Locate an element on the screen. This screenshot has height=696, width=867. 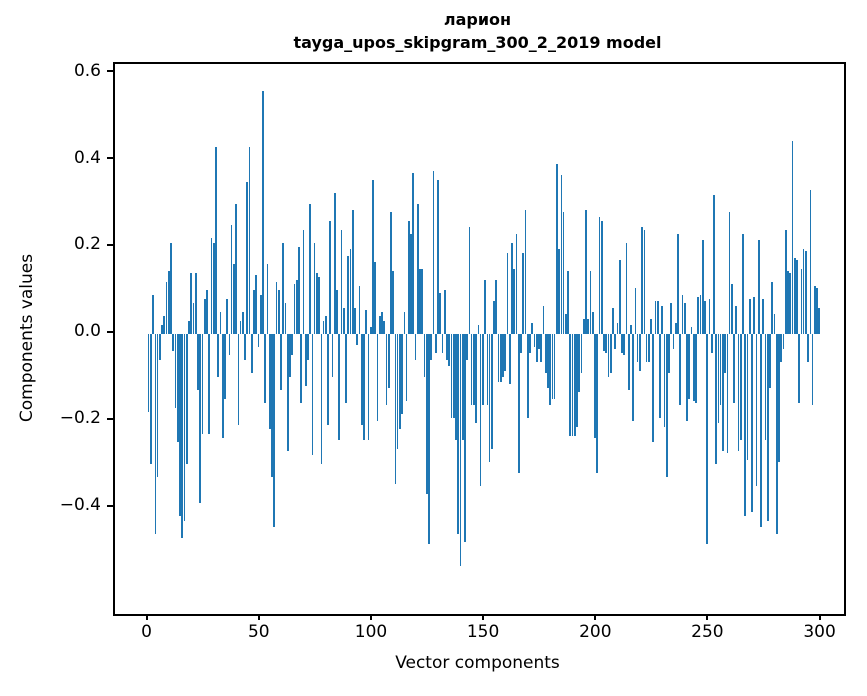
y-tick-mark is located at coordinates (110, 71).